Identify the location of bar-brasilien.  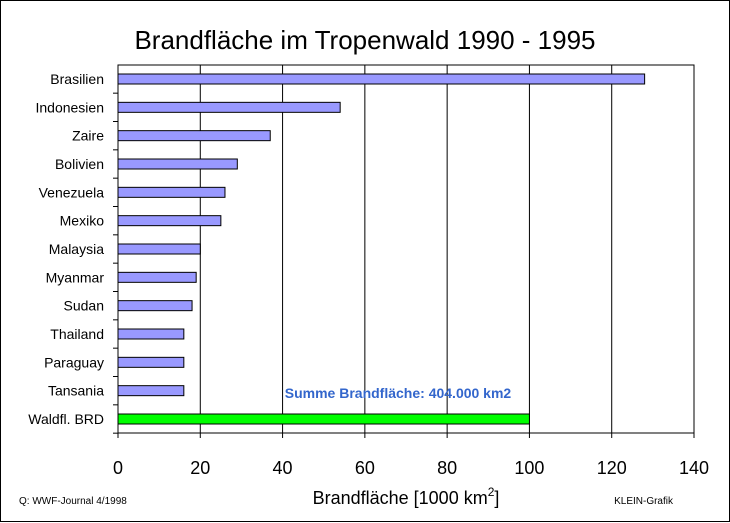
(381, 79).